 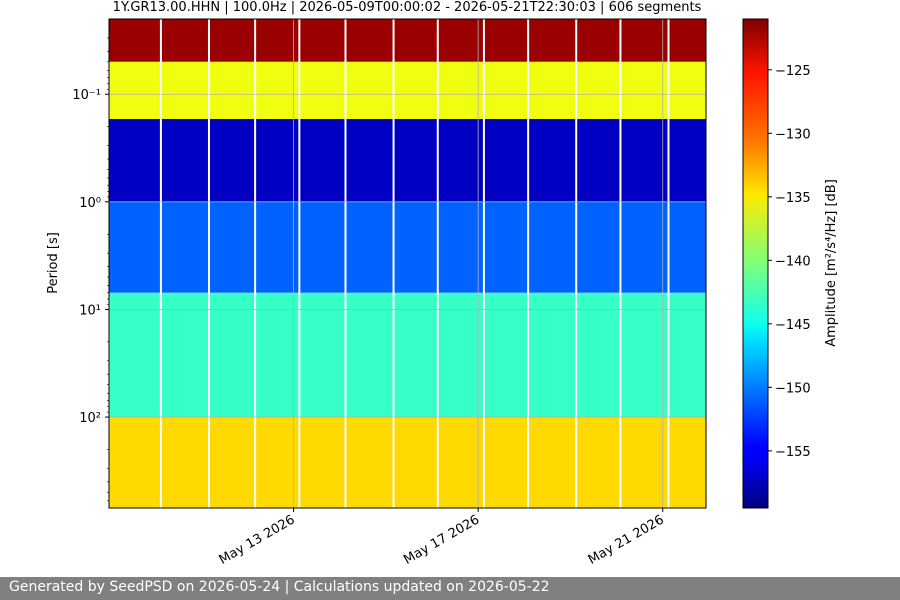 I want to click on colorbar-tick-label: −150, so click(x=793, y=388).